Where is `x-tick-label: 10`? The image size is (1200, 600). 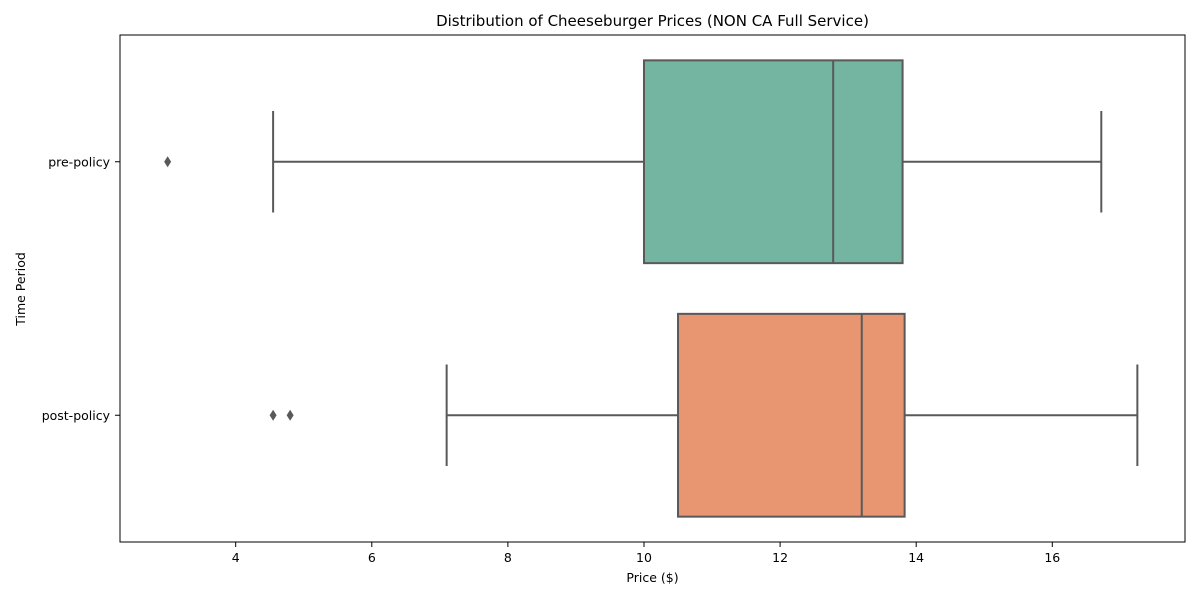 x-tick-label: 10 is located at coordinates (644, 557).